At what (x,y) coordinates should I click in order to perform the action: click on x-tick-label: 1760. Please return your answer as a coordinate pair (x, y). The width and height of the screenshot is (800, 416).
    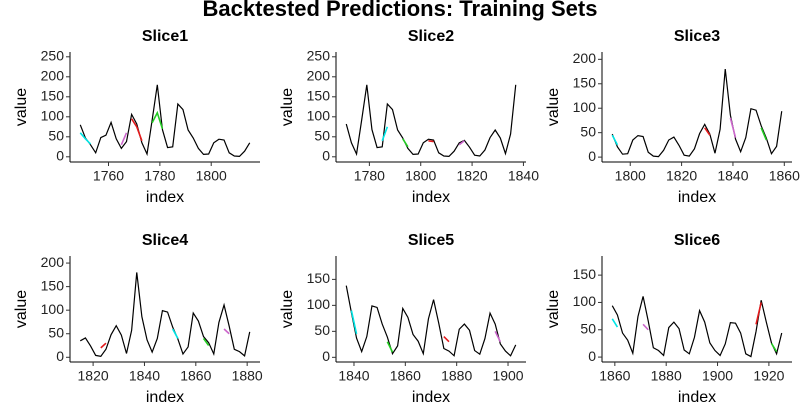
    Looking at the image, I should click on (108, 176).